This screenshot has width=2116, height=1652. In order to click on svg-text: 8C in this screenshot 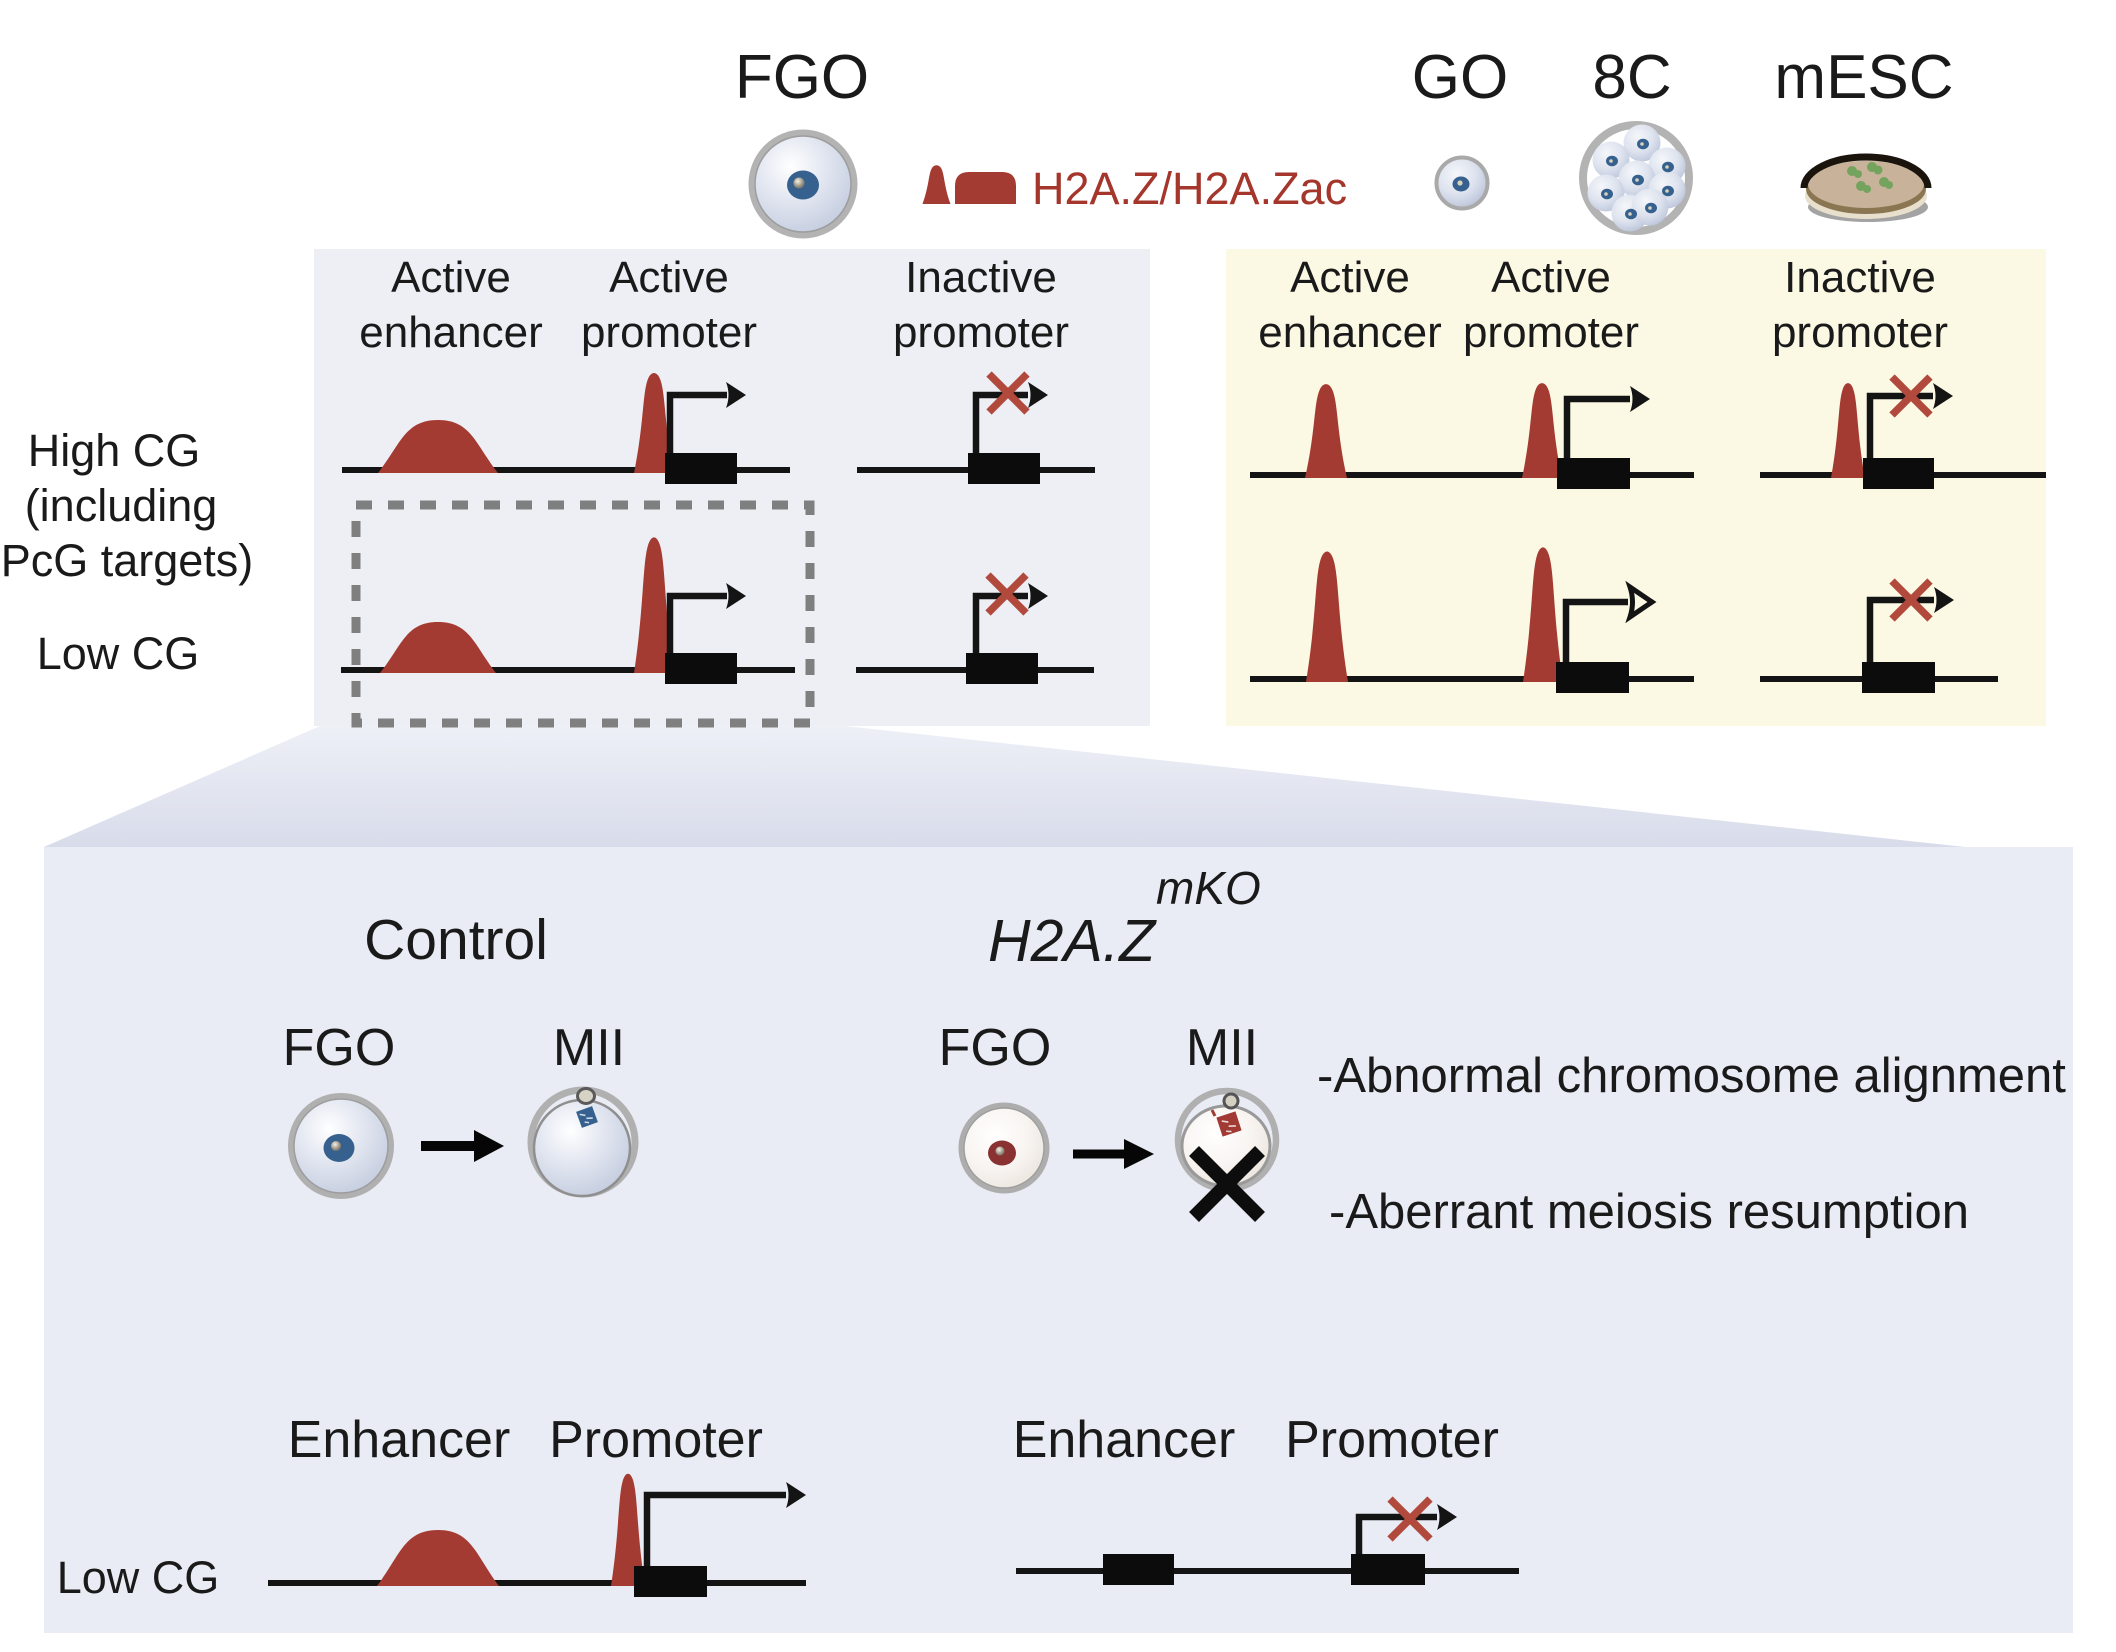, I will do `click(1631, 77)`.